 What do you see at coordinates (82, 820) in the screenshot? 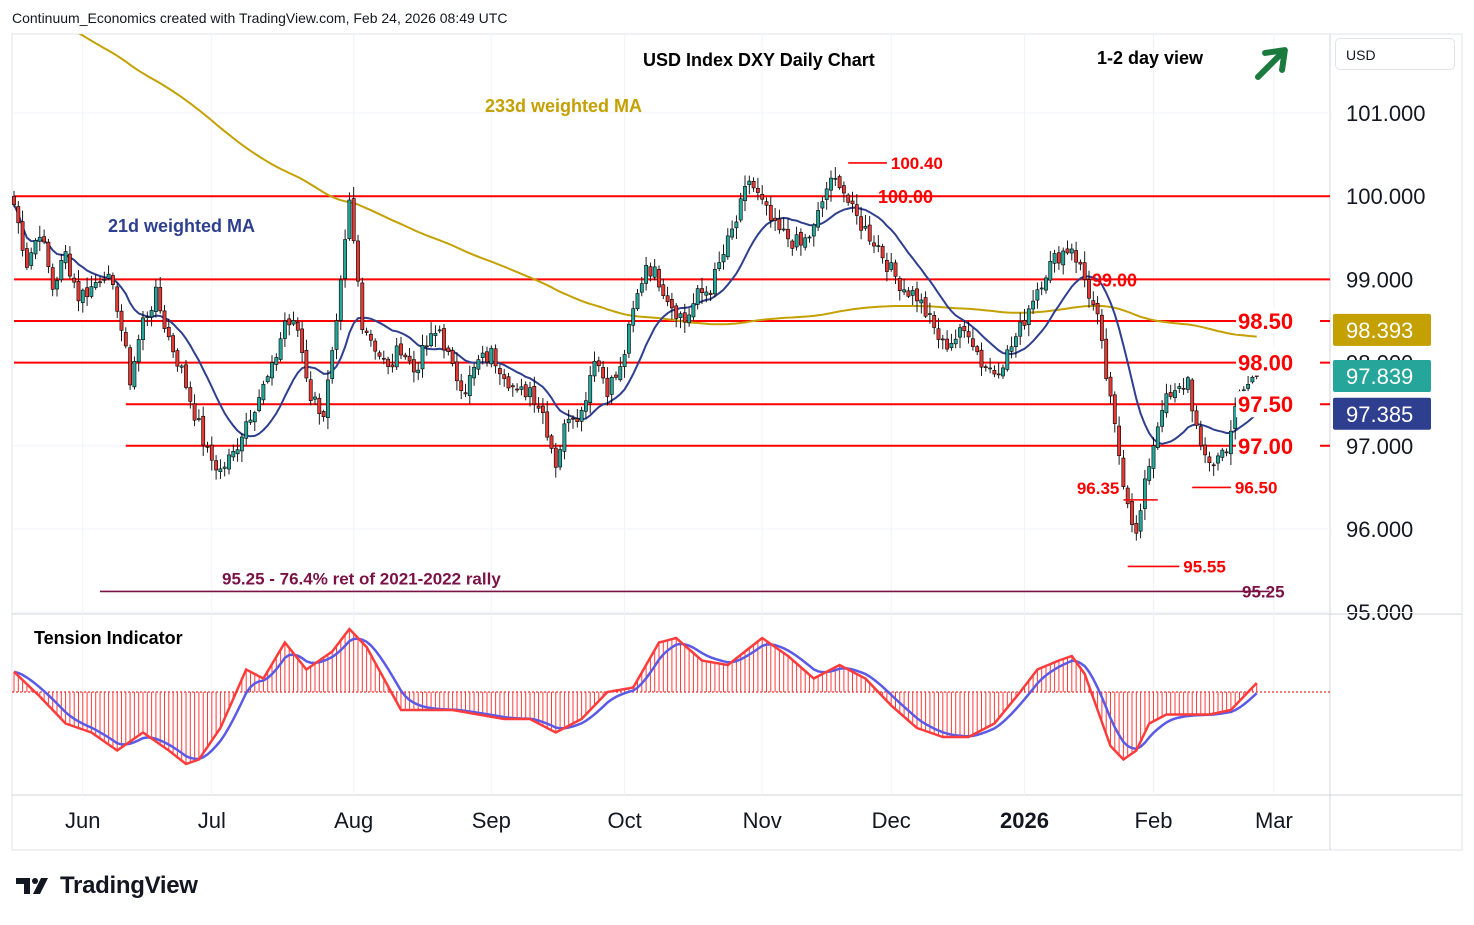
I see `x-tick-label: Jun` at bounding box center [82, 820].